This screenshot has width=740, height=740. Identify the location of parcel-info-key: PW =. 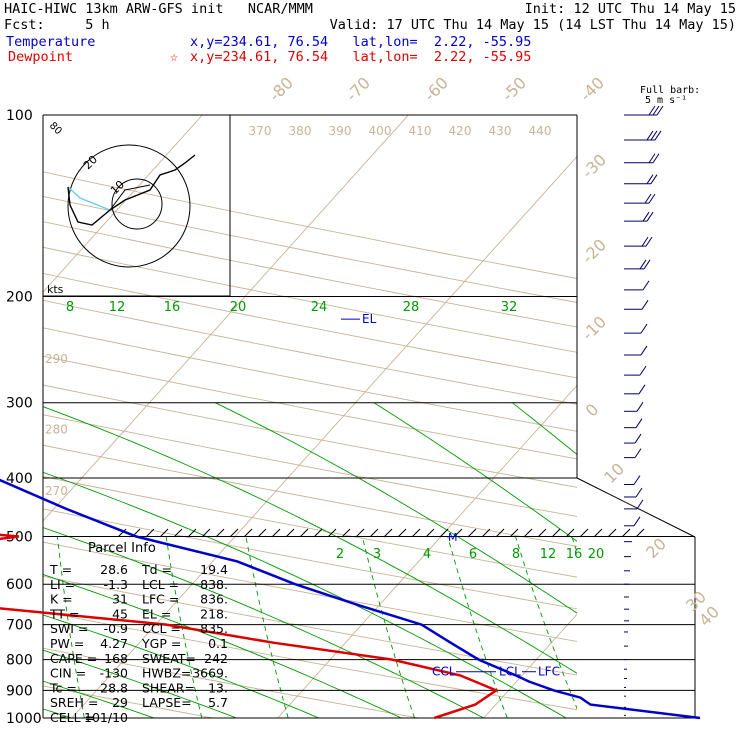
(67, 643).